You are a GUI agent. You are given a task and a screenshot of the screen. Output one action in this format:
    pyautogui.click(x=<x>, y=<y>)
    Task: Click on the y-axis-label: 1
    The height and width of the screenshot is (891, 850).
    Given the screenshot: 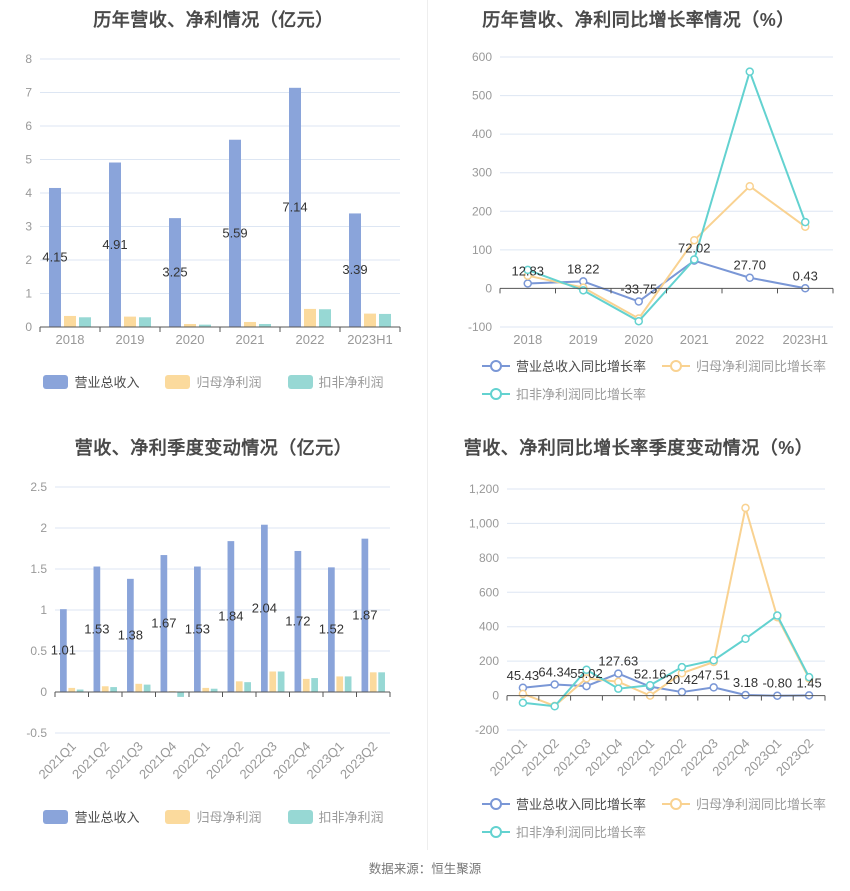 What is the action you would take?
    pyautogui.click(x=28, y=294)
    